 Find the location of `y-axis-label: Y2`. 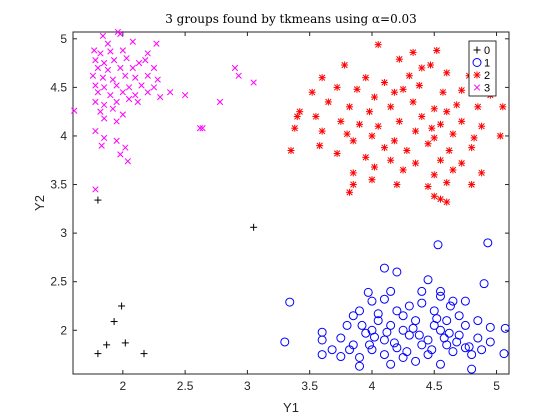

y-axis-label: Y2 is located at coordinates (39, 203).